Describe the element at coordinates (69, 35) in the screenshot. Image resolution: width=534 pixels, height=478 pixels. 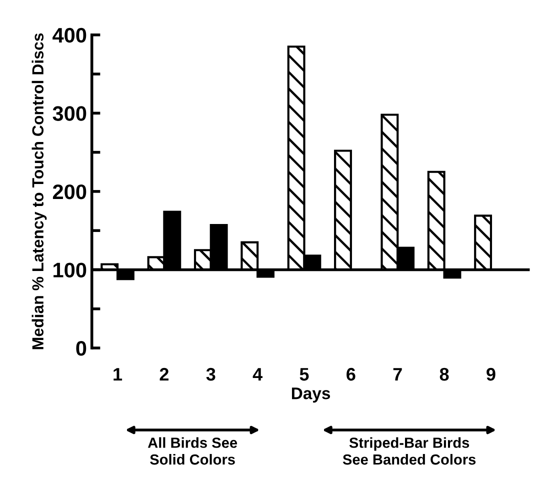
I see `y-tick-label: 400` at that location.